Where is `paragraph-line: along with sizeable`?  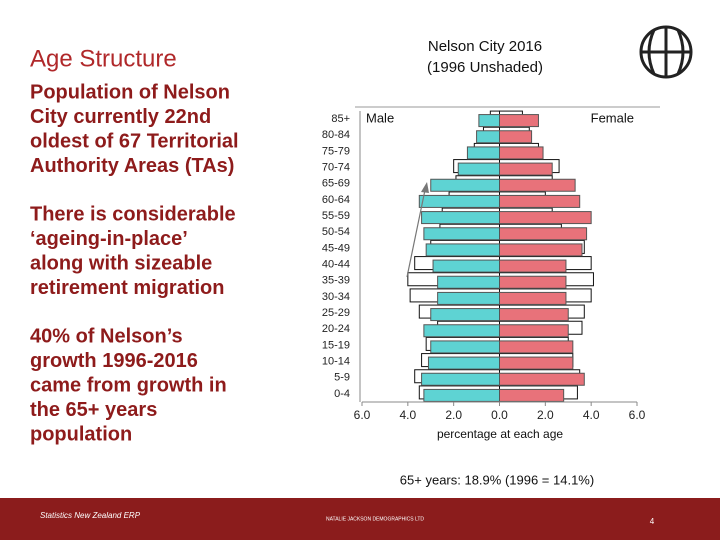 paragraph-line: along with sizeable is located at coordinates (121, 263).